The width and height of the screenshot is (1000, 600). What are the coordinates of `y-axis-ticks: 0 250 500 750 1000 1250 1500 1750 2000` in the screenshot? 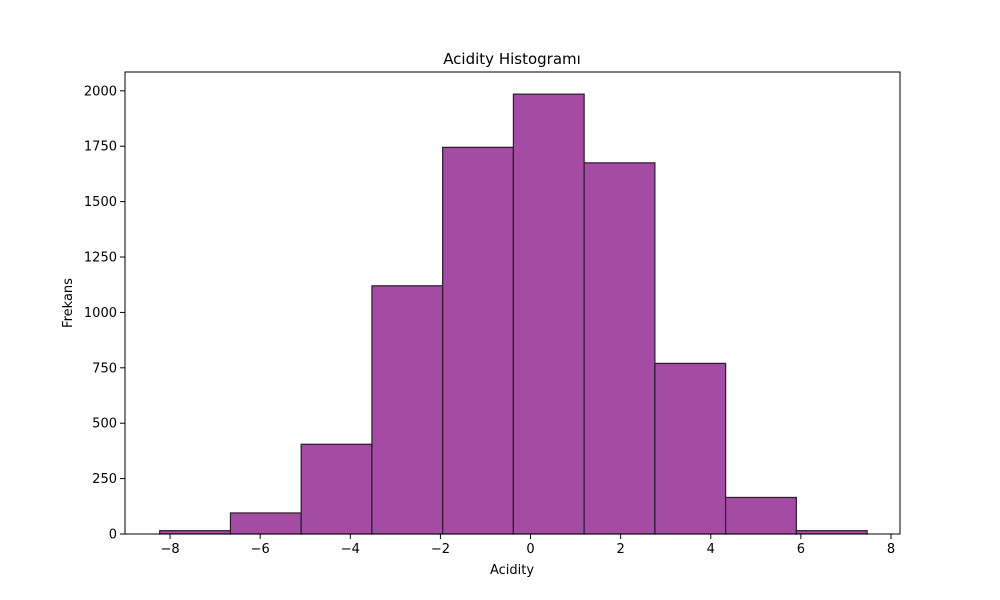 It's located at (104, 313).